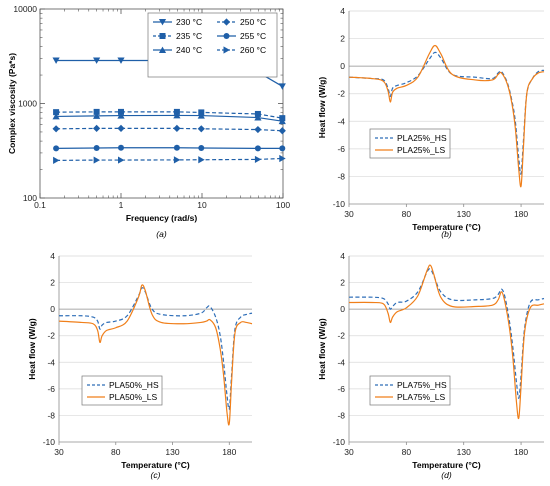 The image size is (550, 486). Describe the element at coordinates (30, 198) in the screenshot. I see `y-tick-label: 100` at that location.